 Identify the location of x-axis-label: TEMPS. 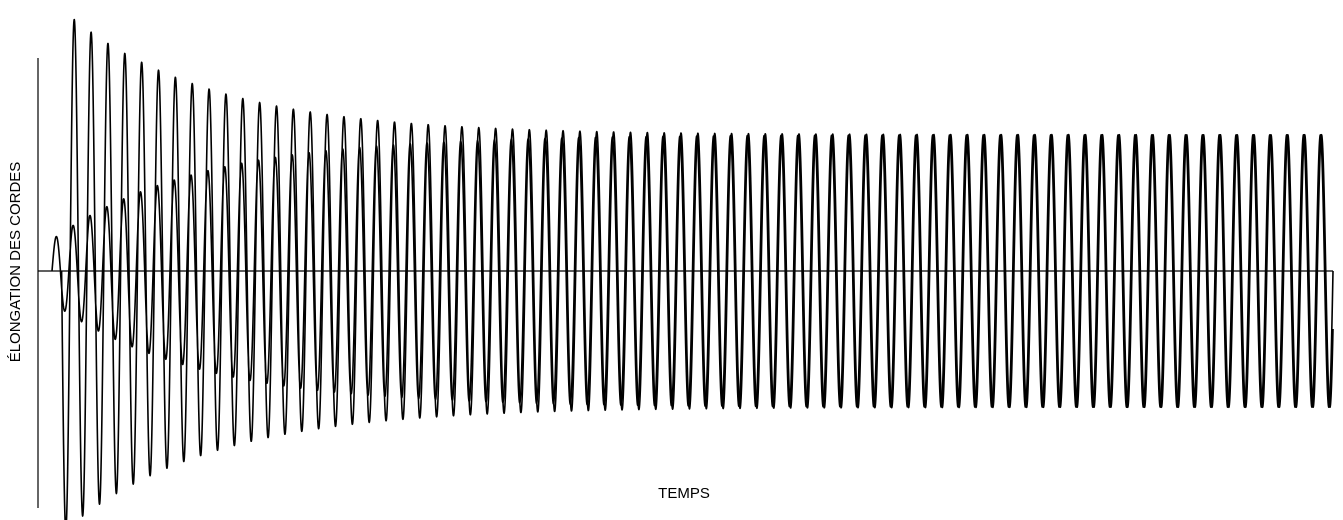
(684, 493).